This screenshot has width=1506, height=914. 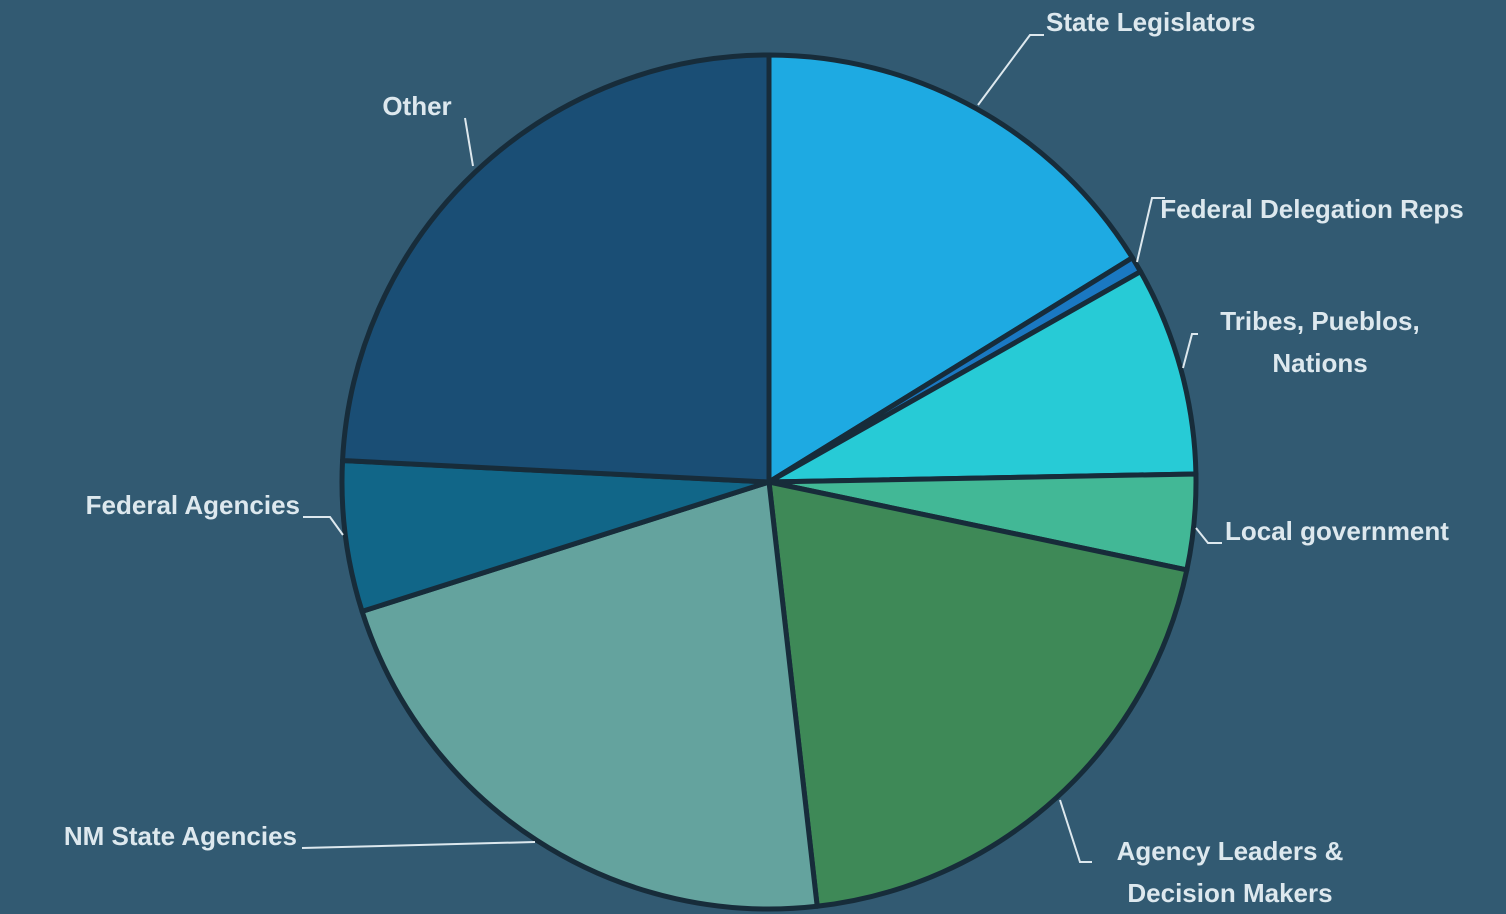 What do you see at coordinates (192, 505) in the screenshot?
I see `slice-label: Federal Agencies` at bounding box center [192, 505].